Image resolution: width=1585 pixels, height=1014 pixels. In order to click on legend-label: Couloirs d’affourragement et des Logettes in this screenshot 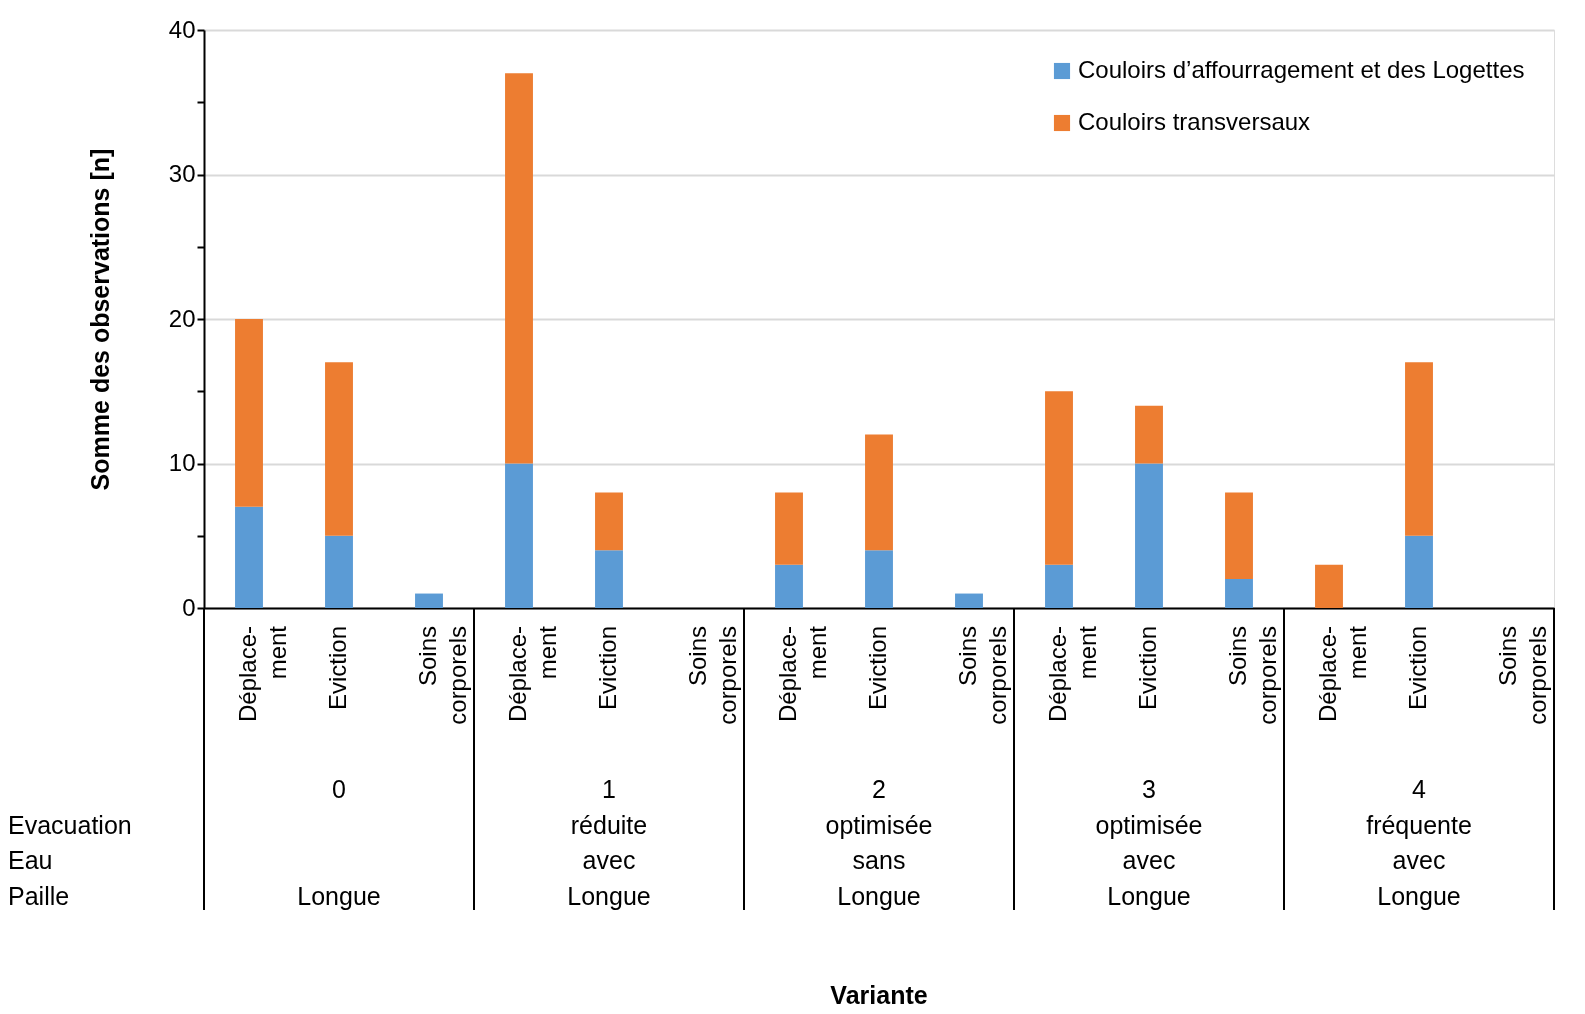, I will do `click(1301, 69)`.